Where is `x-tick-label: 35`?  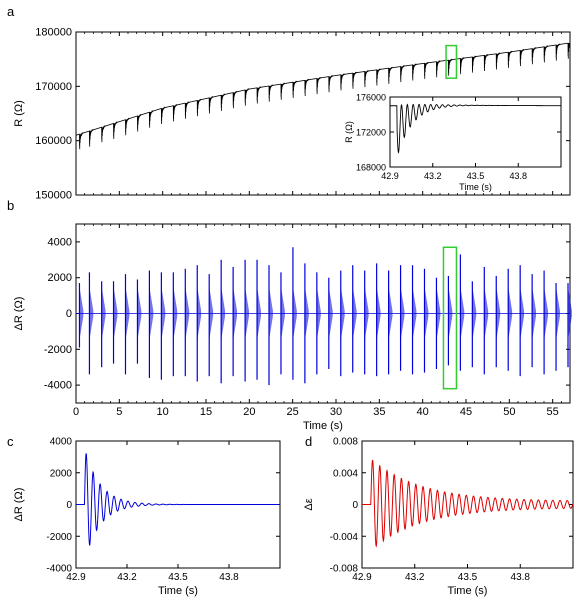 x-tick-label: 35 is located at coordinates (379, 412).